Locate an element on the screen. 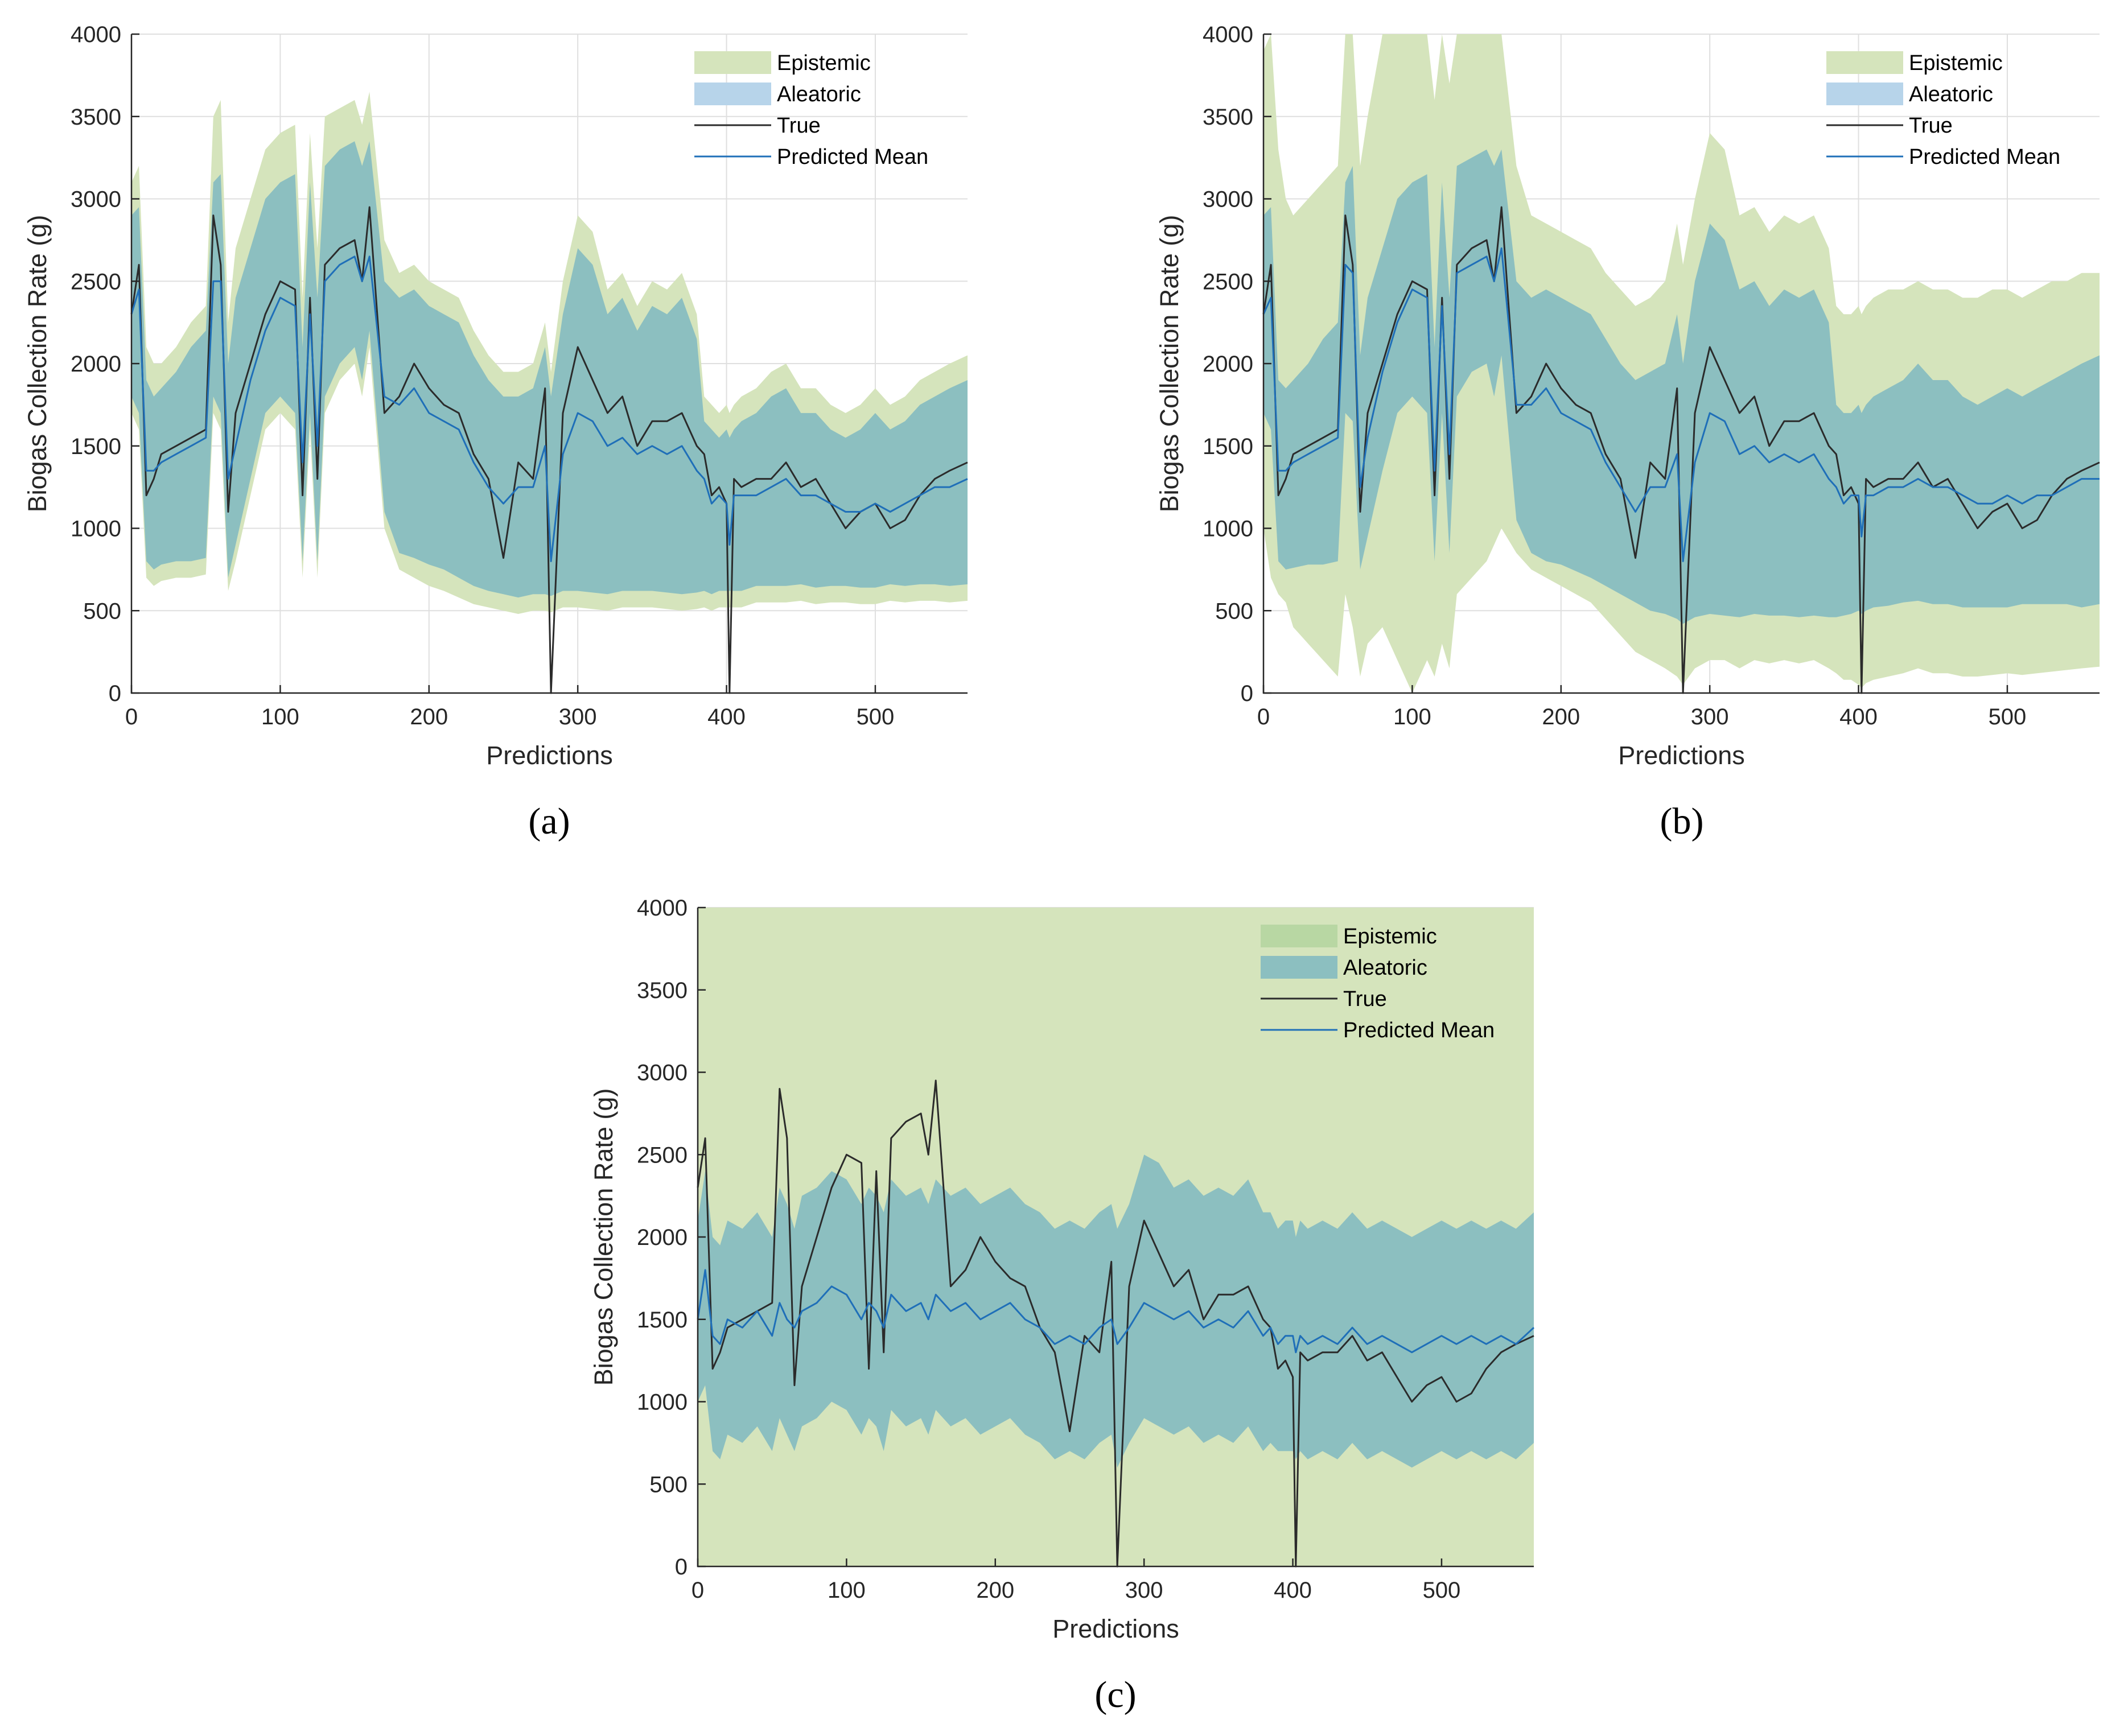 The width and height of the screenshot is (2128, 1736). panel-label: (a) is located at coordinates (549, 821).